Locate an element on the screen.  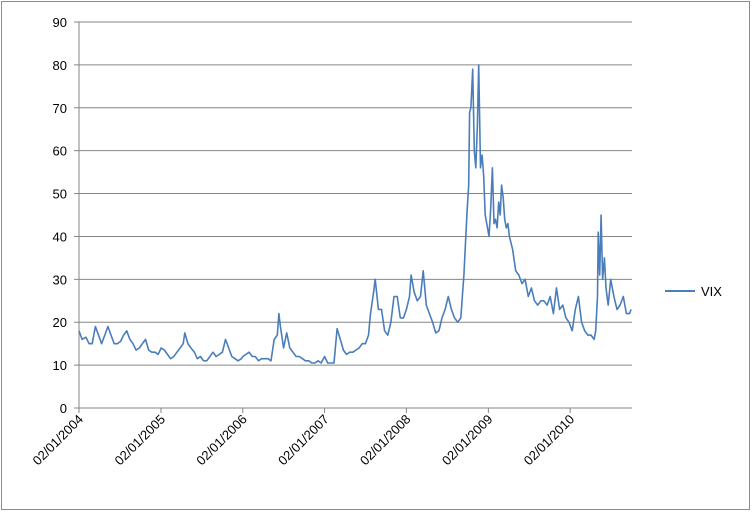
y-tick-label: 0 is located at coordinates (63, 408).